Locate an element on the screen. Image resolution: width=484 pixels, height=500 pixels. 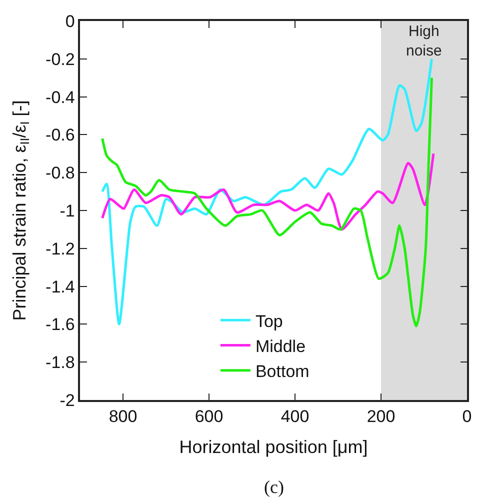
legend-label: Middle is located at coordinates (280, 346).